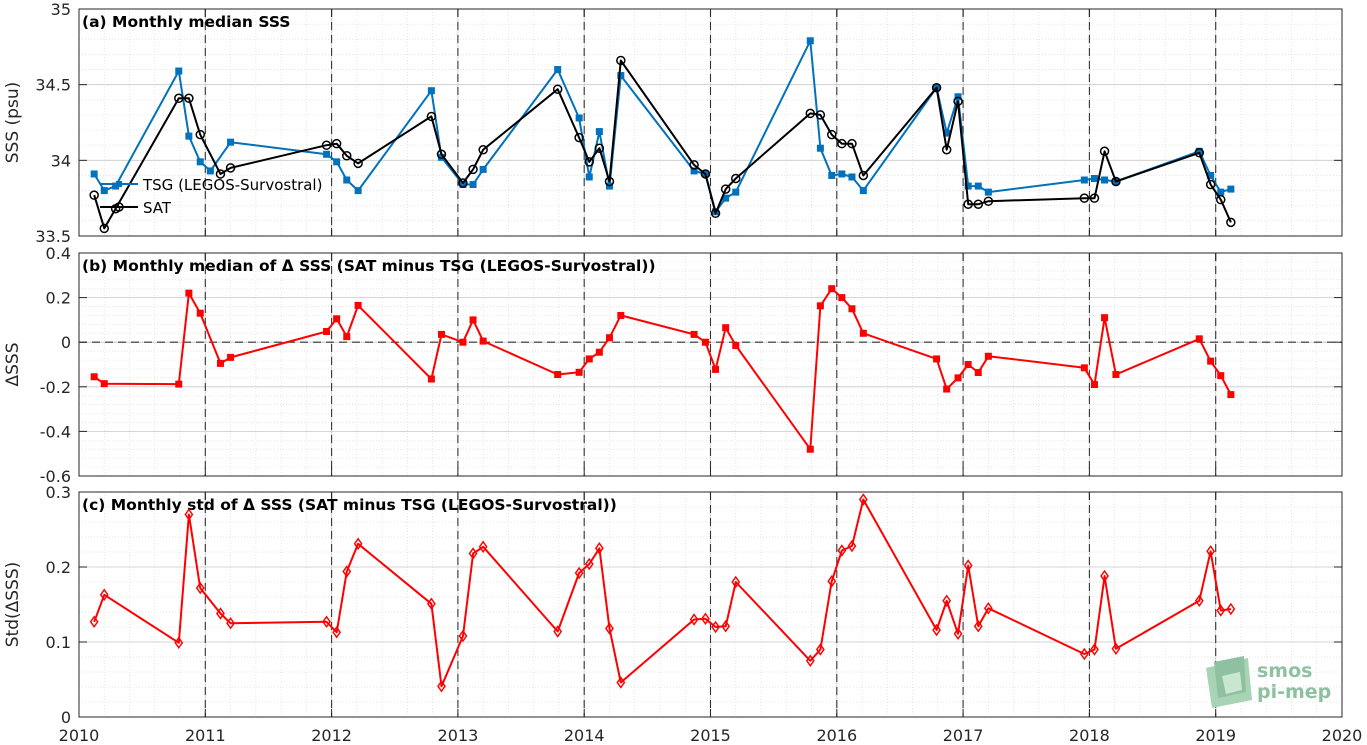 Image resolution: width=1367 pixels, height=745 pixels. I want to click on x-tick-label: 2011, so click(205, 735).